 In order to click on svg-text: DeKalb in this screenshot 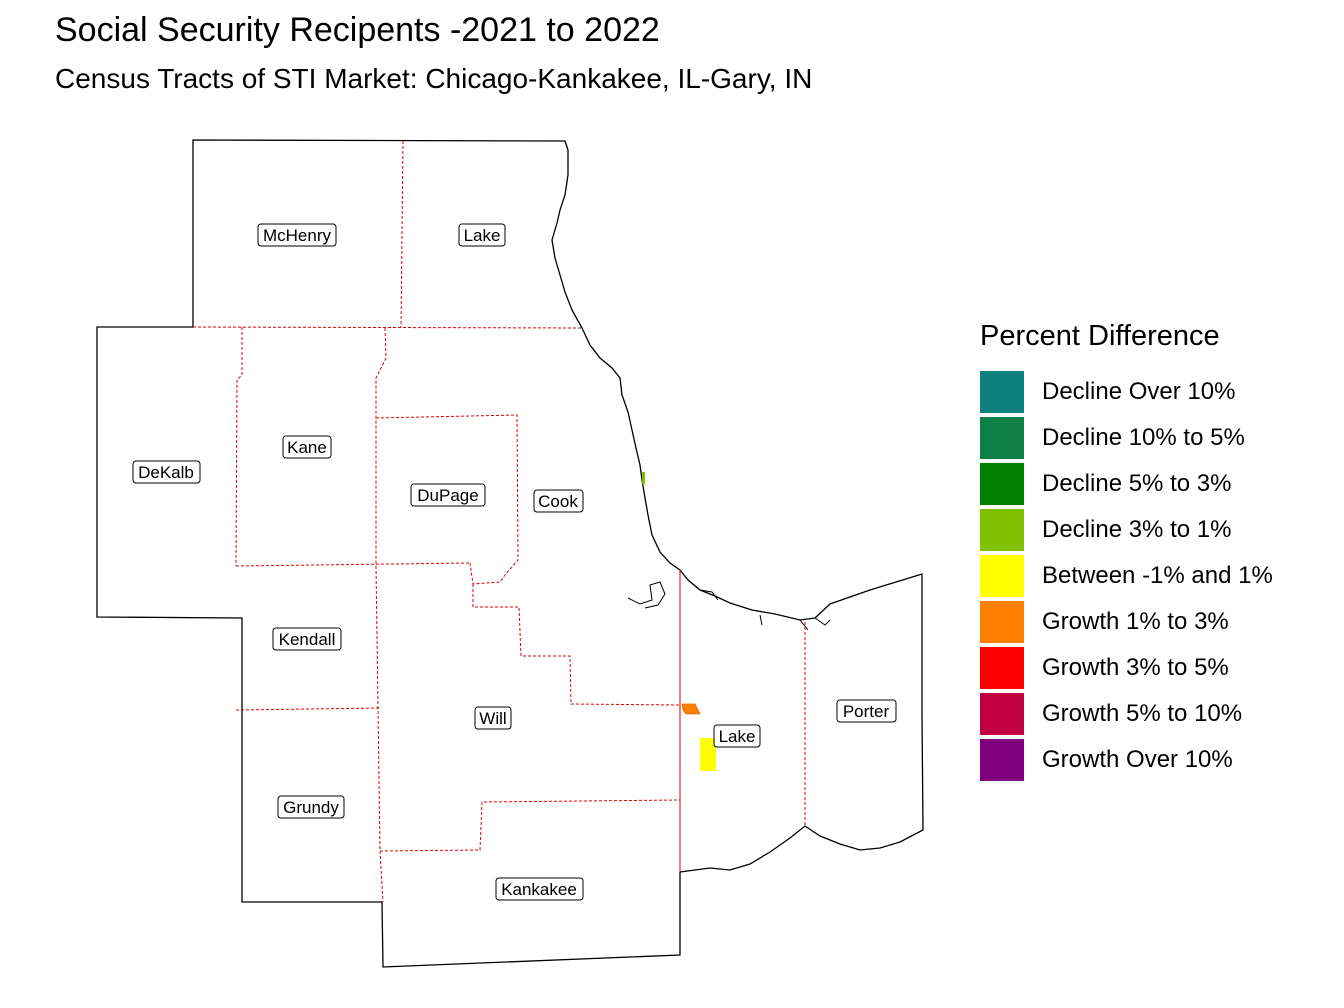, I will do `click(166, 472)`.